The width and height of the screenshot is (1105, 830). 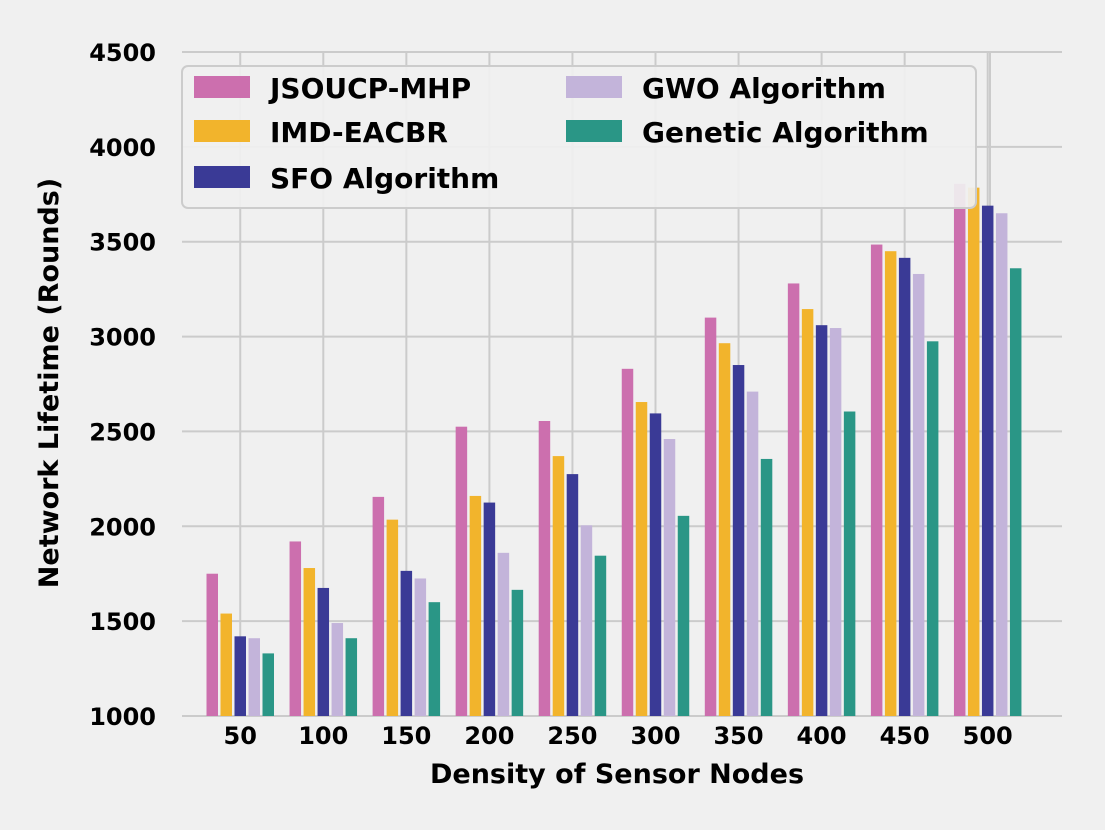 I want to click on y-tick-label: 1000, so click(x=122, y=717).